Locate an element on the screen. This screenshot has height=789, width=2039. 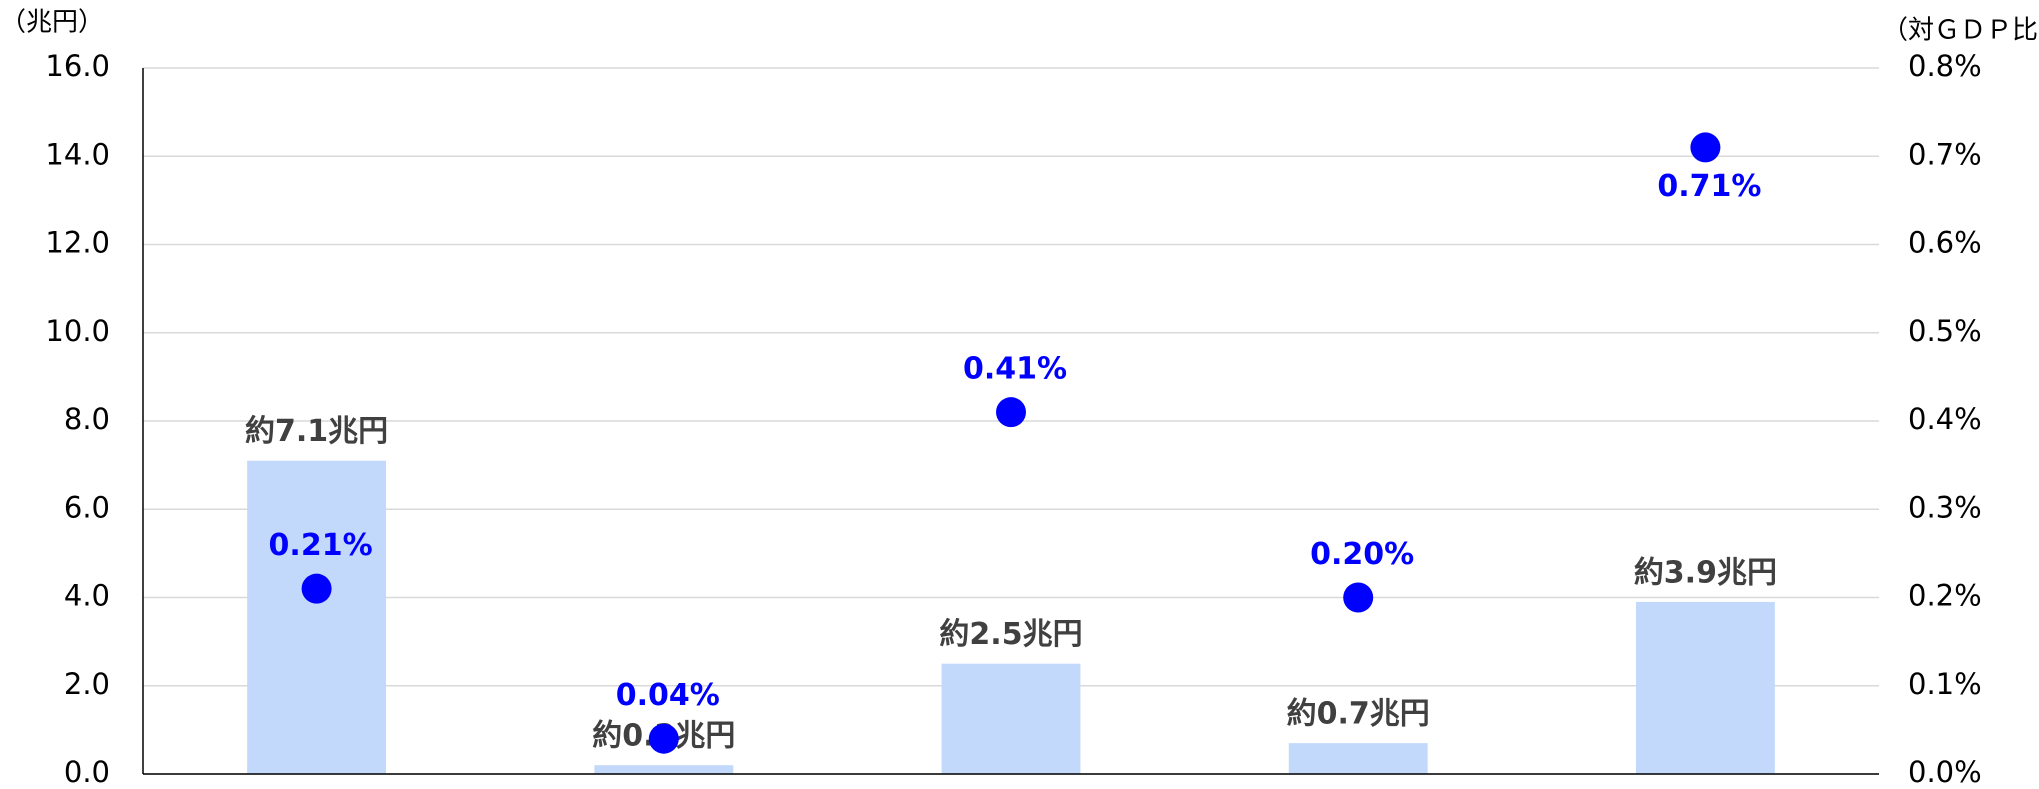
dot-label: 0.71% is located at coordinates (1709, 186).